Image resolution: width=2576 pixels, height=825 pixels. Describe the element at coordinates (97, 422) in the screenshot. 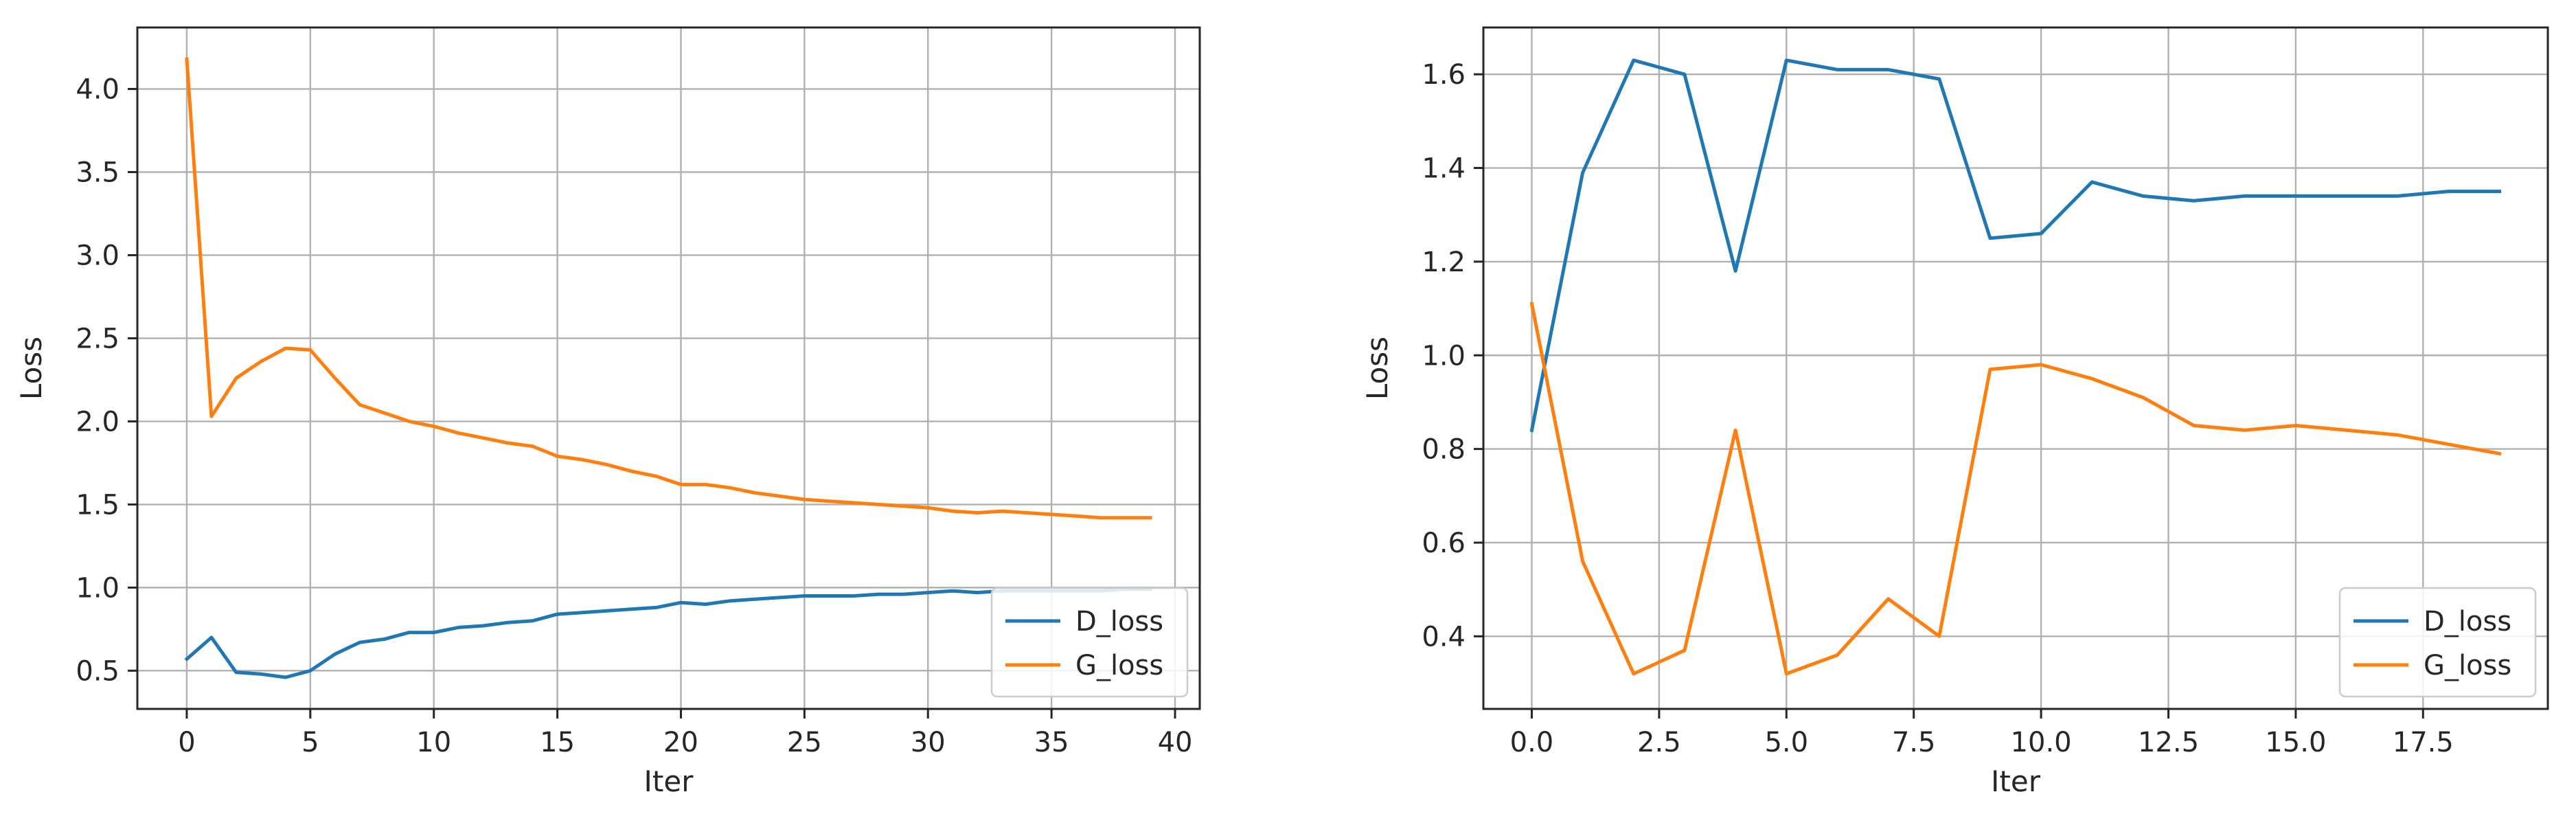

I see `y-tick-label: 2.0` at that location.